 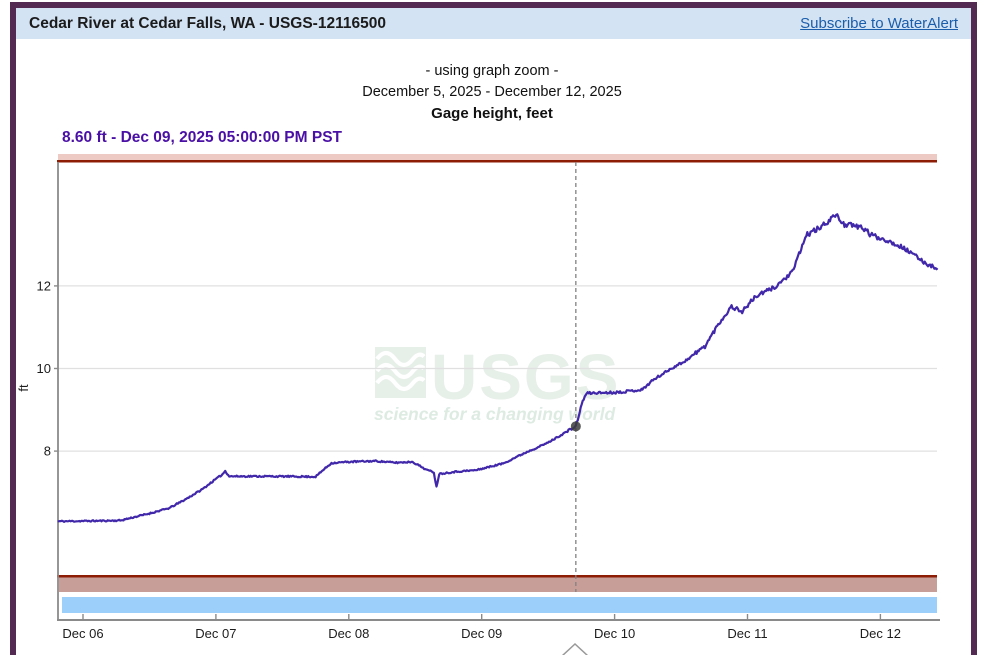 I want to click on subscribe-wateralert-link: Subscribe to WaterAlert, so click(x=879, y=23).